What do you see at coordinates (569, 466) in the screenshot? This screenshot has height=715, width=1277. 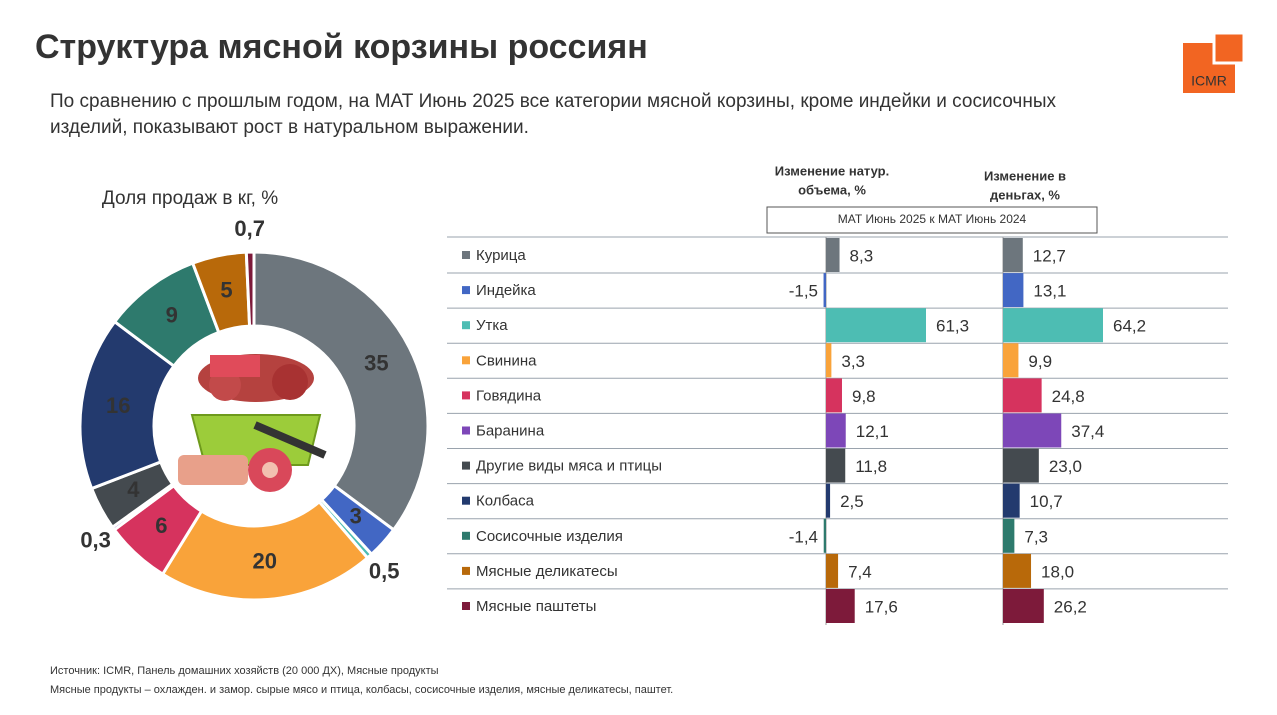 I see `category-label: Другие виды мяса и птицы` at bounding box center [569, 466].